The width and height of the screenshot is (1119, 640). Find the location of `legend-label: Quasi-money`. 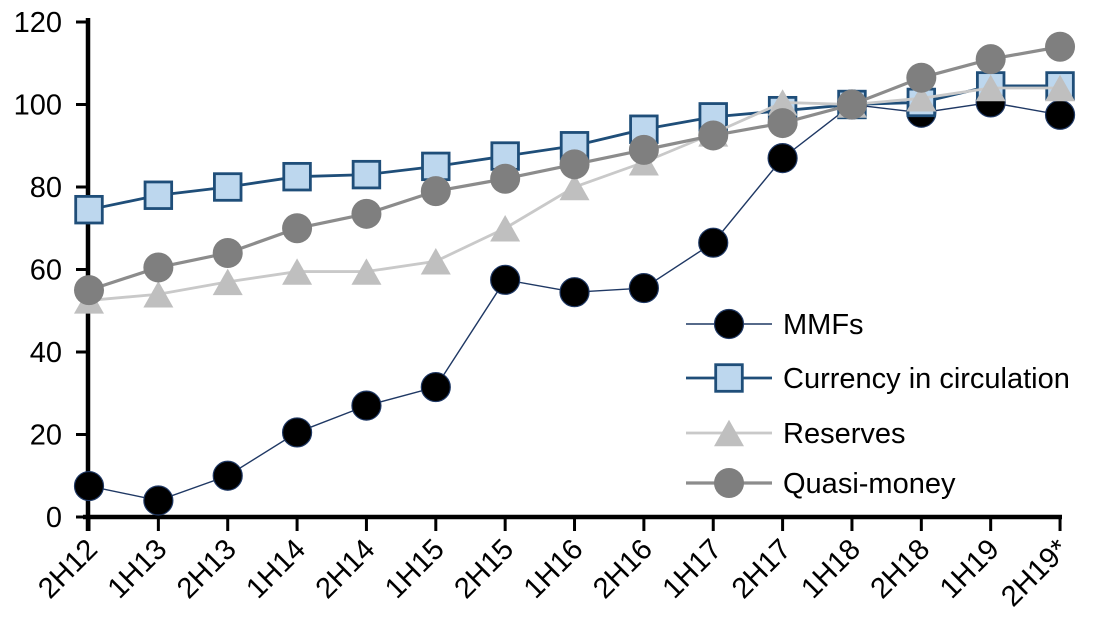

legend-label: Quasi-money is located at coordinates (869, 484).